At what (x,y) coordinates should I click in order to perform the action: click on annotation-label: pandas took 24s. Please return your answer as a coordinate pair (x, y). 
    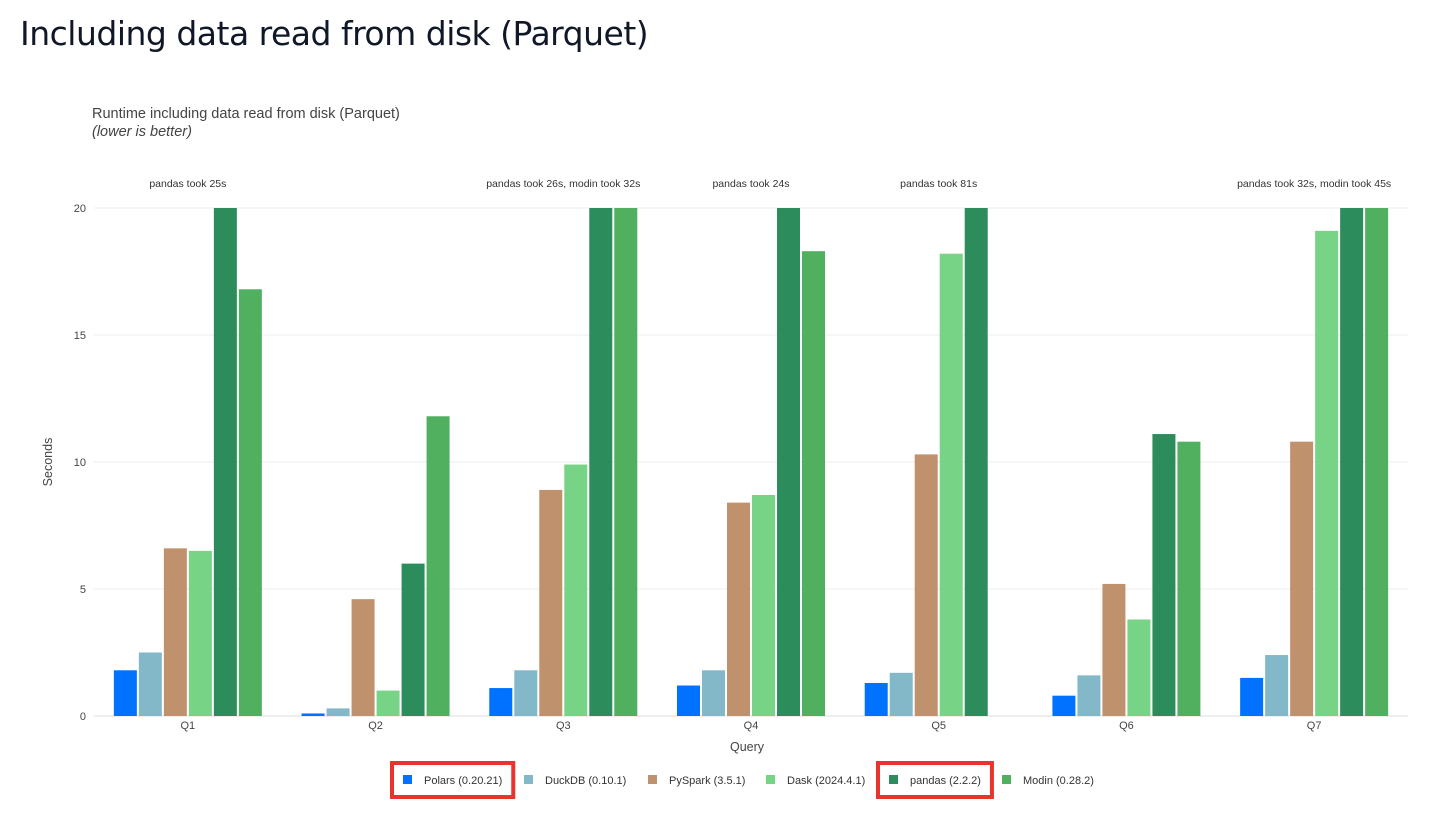
    Looking at the image, I should click on (750, 184).